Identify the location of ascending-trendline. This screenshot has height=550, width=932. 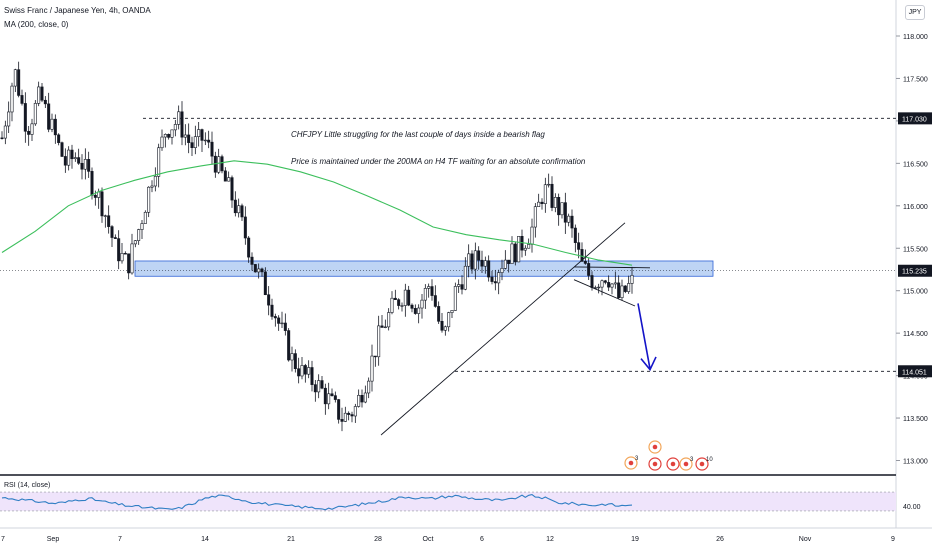
(503, 329).